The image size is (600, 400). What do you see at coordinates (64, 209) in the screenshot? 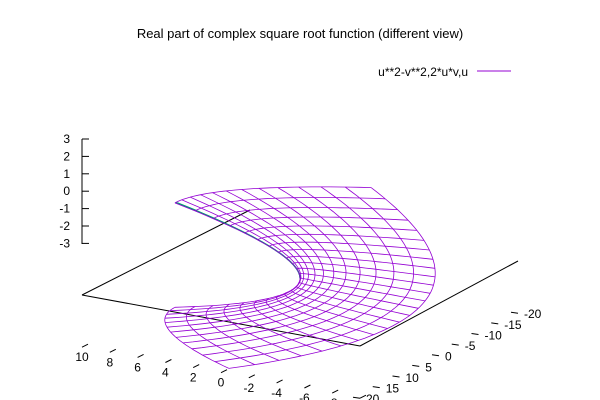
I see `z-tick-label: -1` at bounding box center [64, 209].